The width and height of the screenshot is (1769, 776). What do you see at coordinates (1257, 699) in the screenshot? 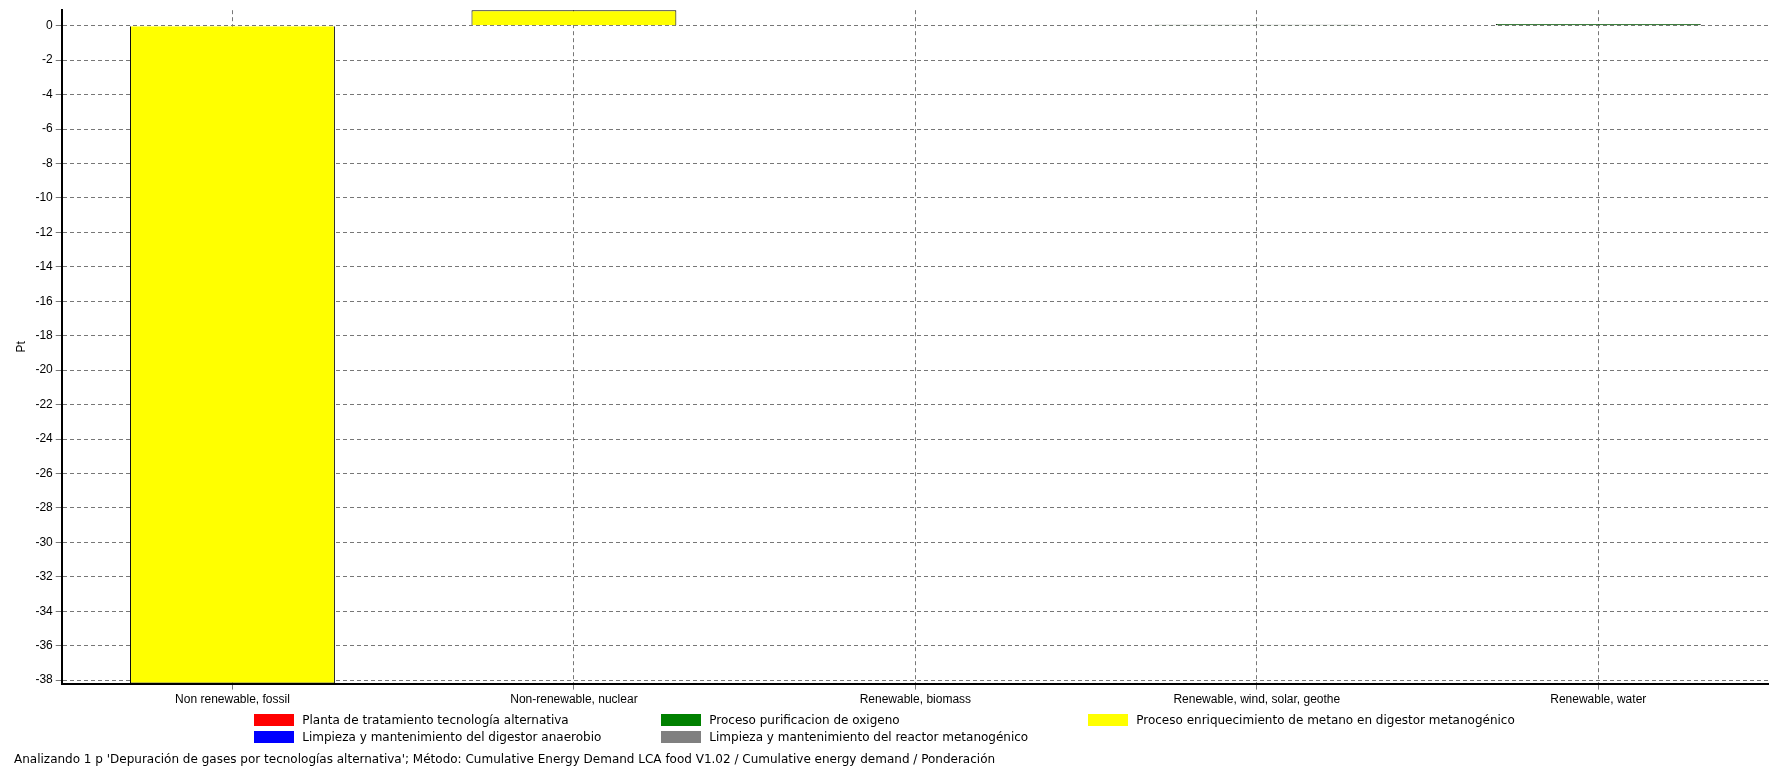
I see `x-tick-label: Renewable, wind, solar, geothe` at bounding box center [1257, 699].